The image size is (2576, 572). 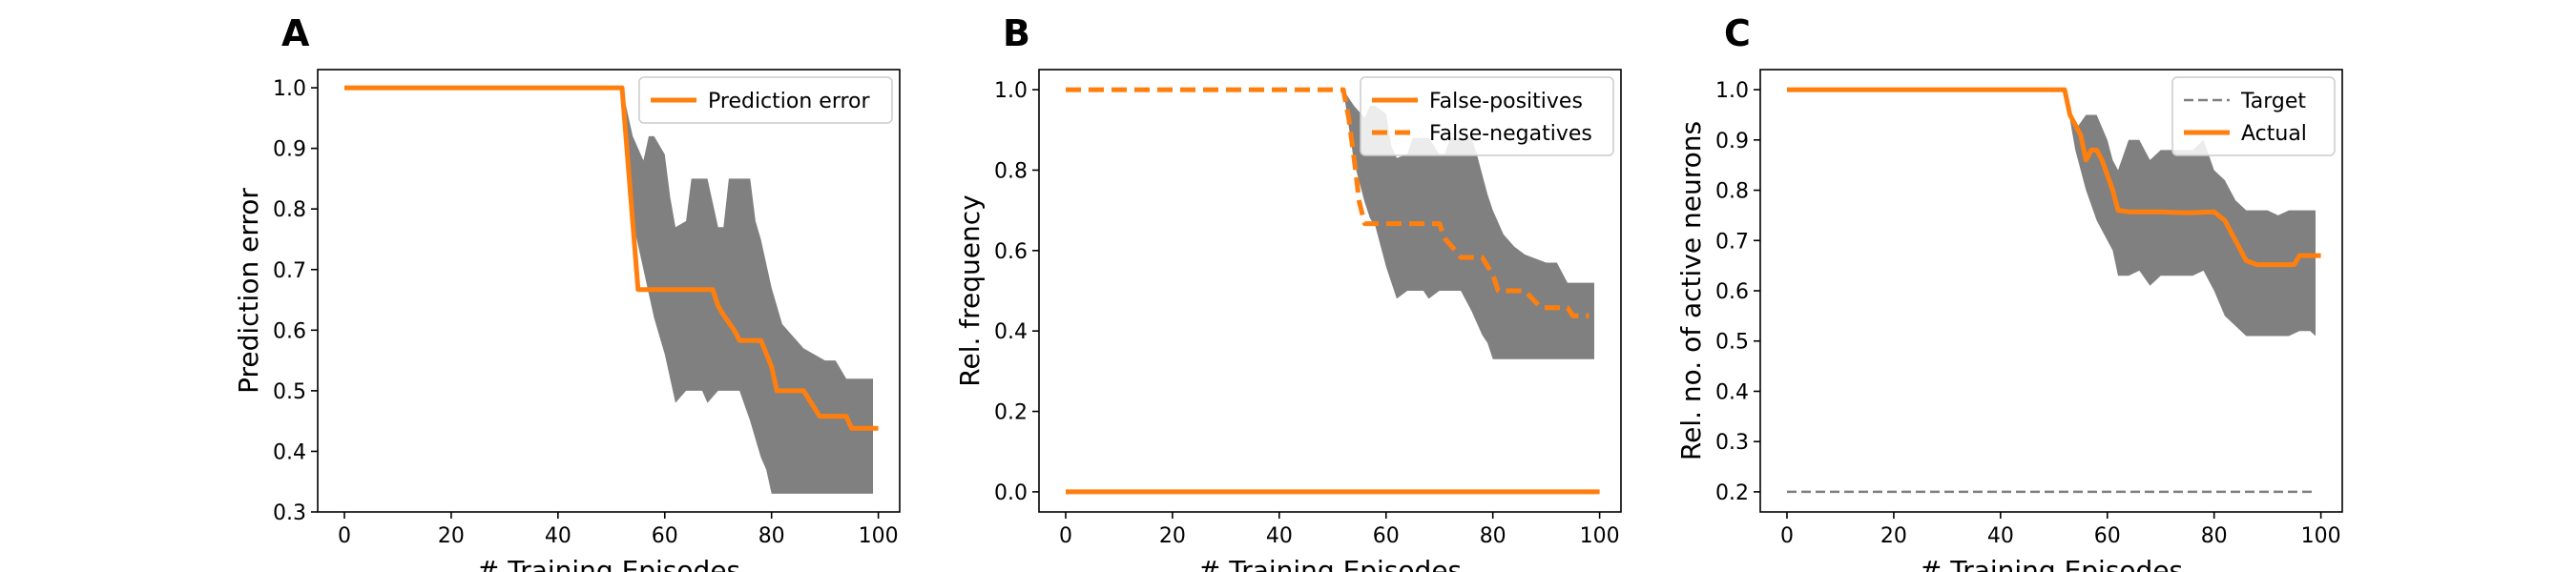 What do you see at coordinates (970, 290) in the screenshot?
I see `y-axis-label: Rel. frequency` at bounding box center [970, 290].